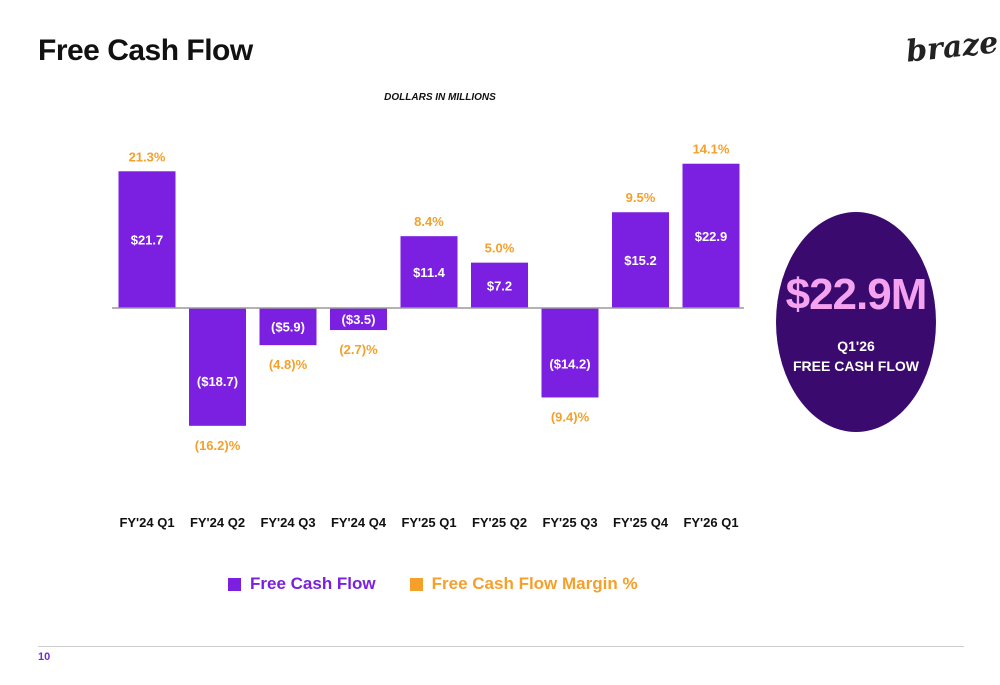 The height and width of the screenshot is (685, 1000). I want to click on highlight-value: $22.9M, so click(856, 294).